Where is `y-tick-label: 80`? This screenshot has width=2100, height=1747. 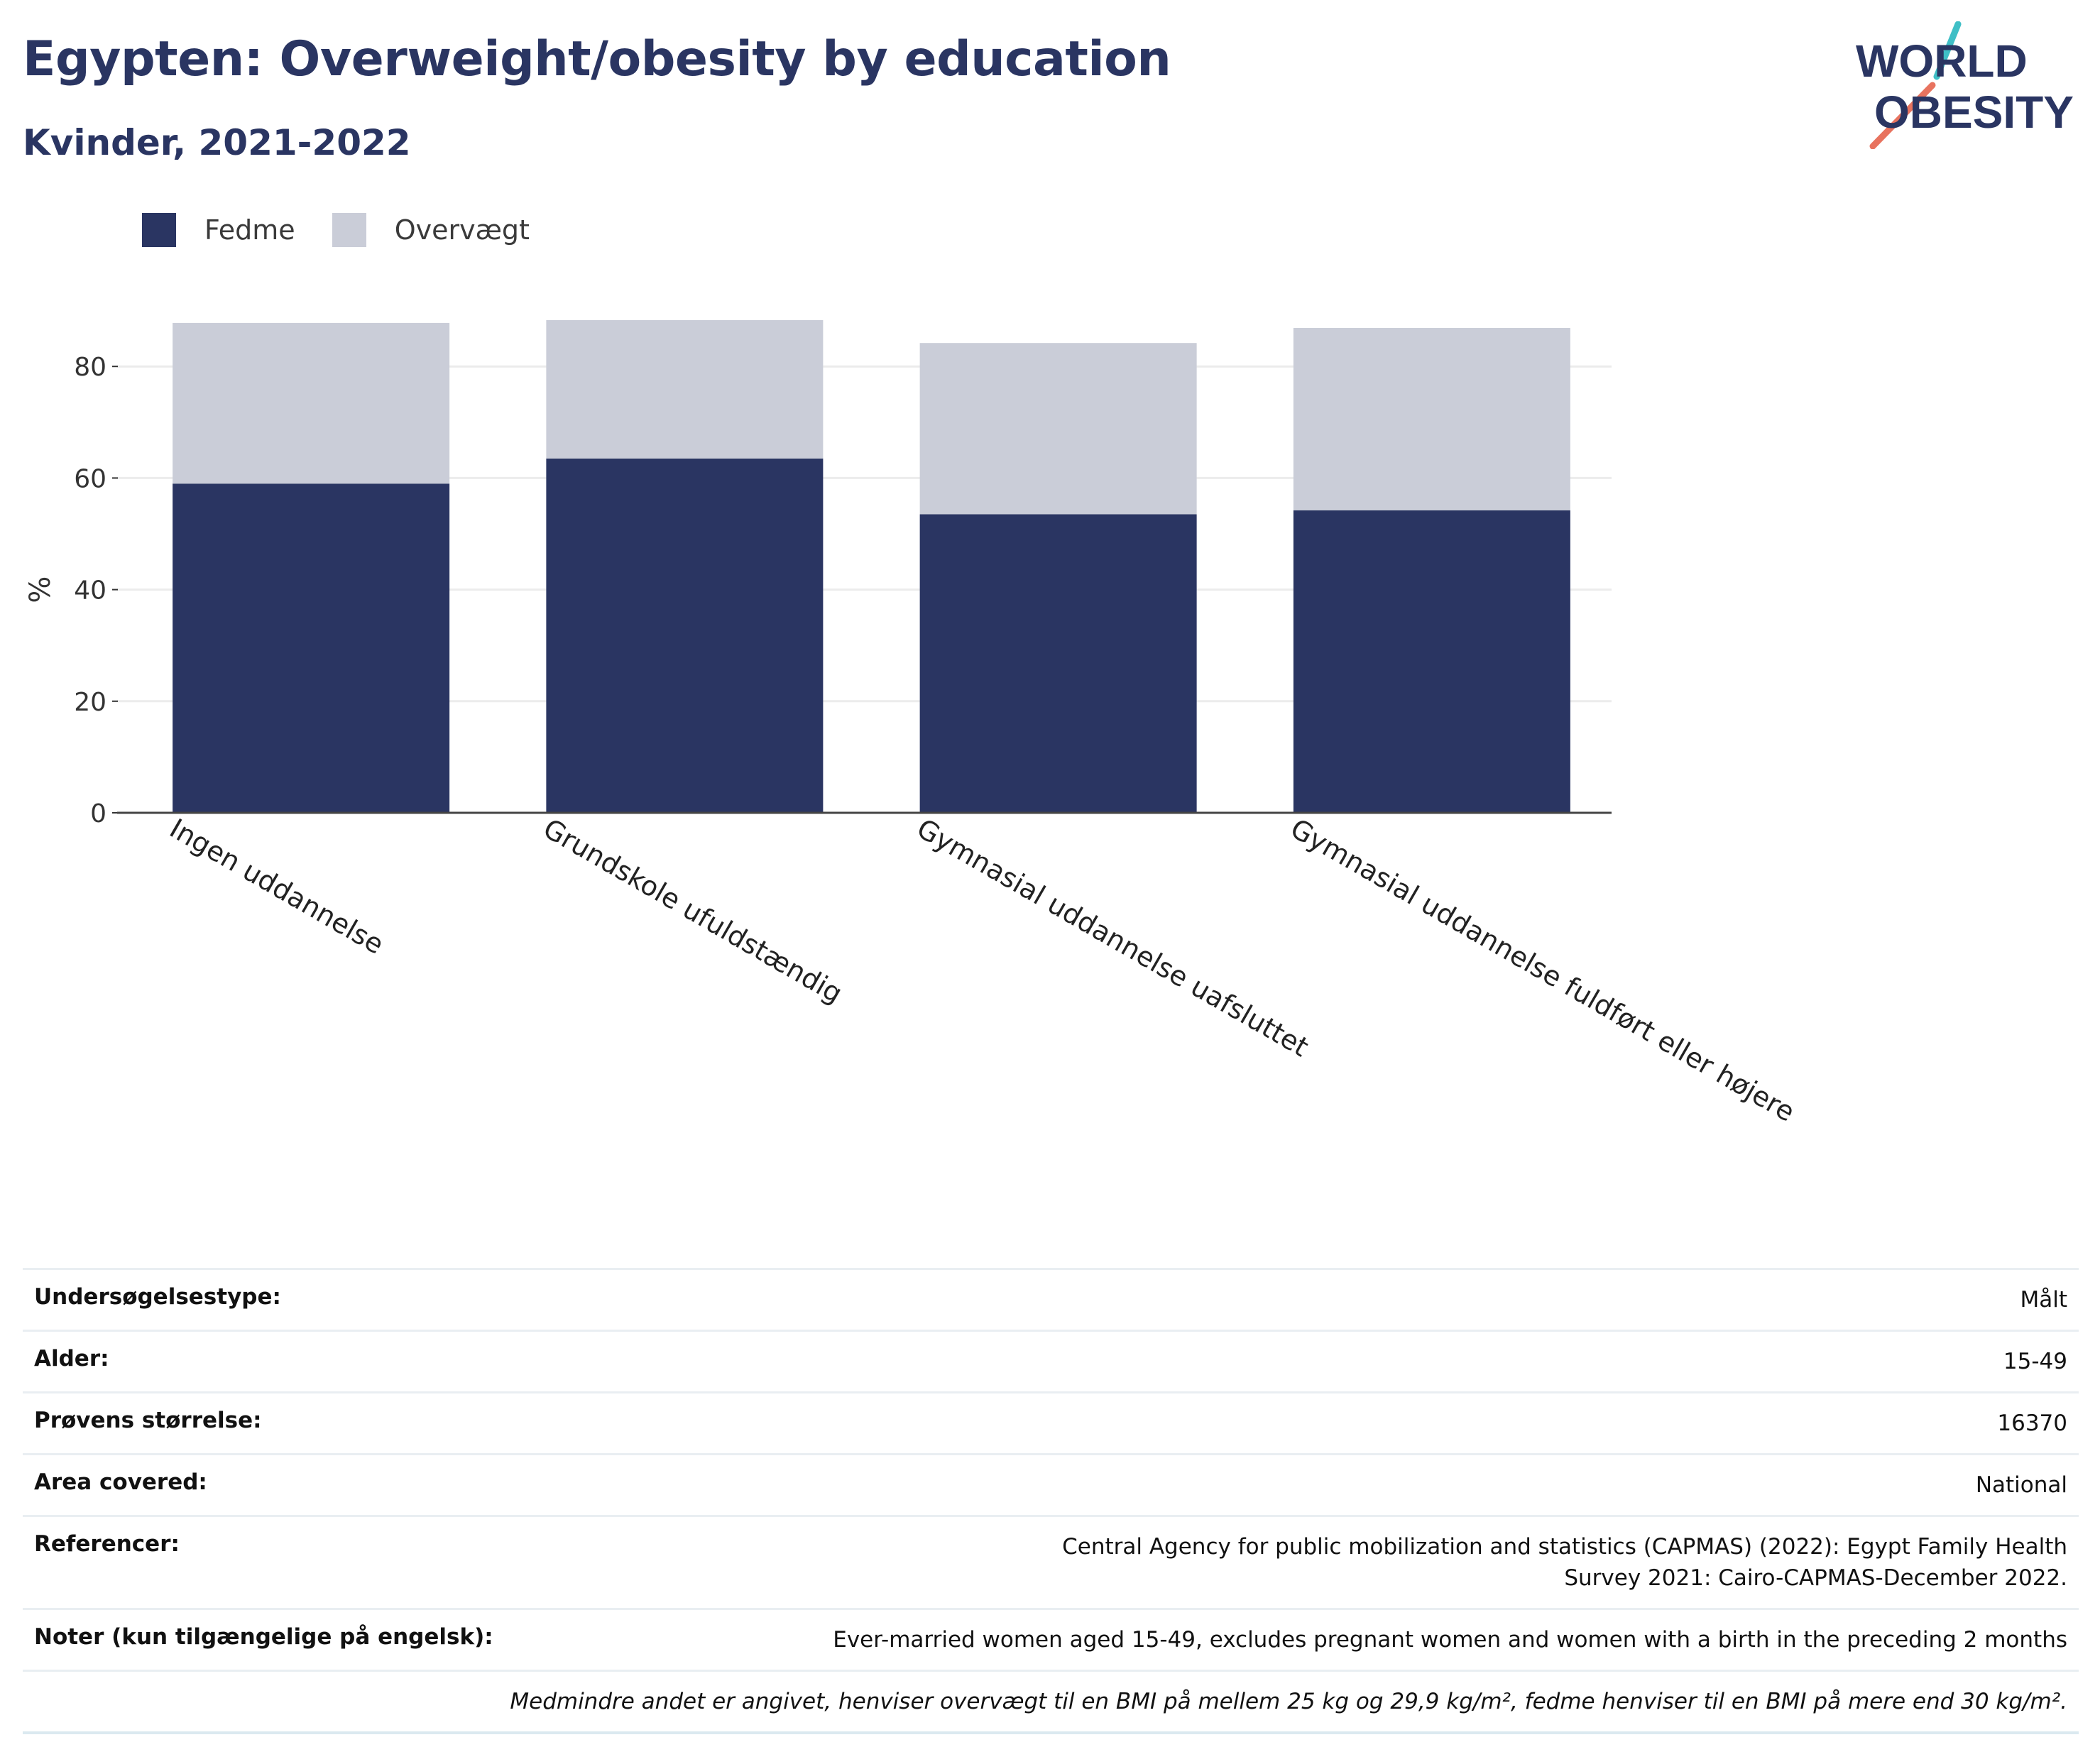
y-tick-label: 80 is located at coordinates (90, 367).